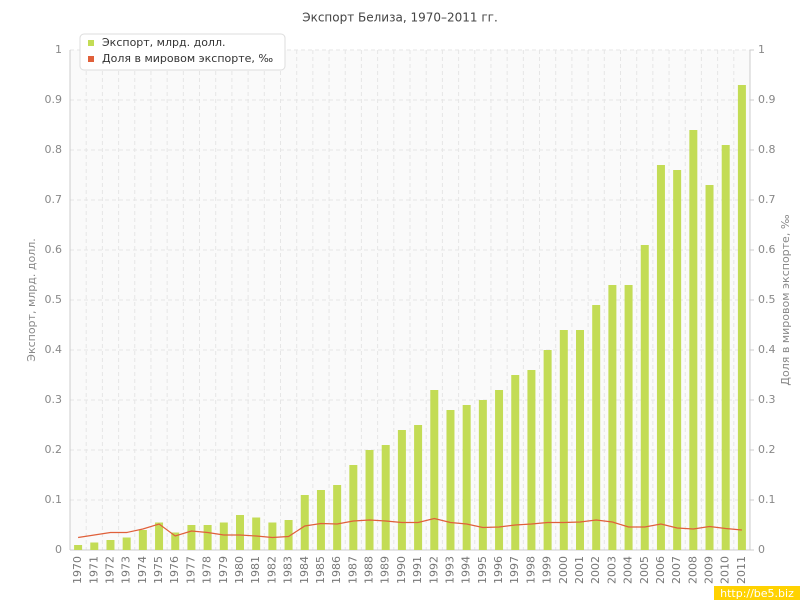  I want to click on y2-axis-label: Доля в мировом экспорте, ‰, so click(785, 299).